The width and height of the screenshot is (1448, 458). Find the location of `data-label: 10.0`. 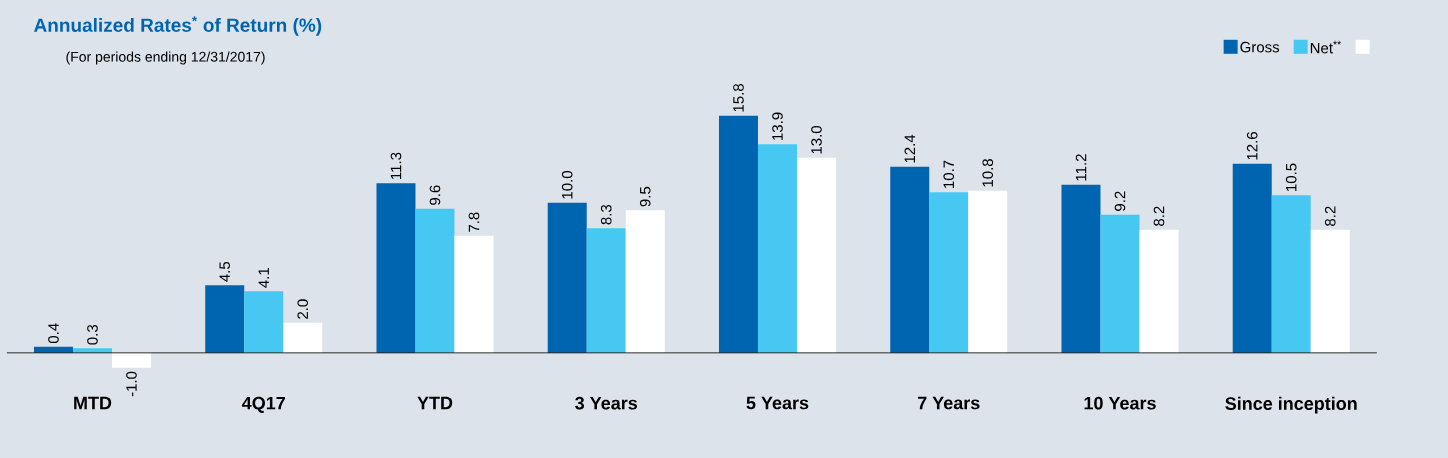

data-label: 10.0 is located at coordinates (567, 184).